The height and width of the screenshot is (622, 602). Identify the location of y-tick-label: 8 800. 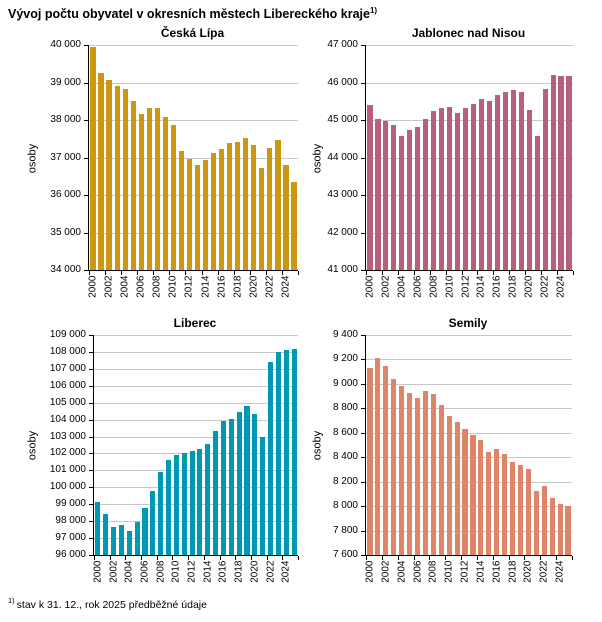
(345, 407).